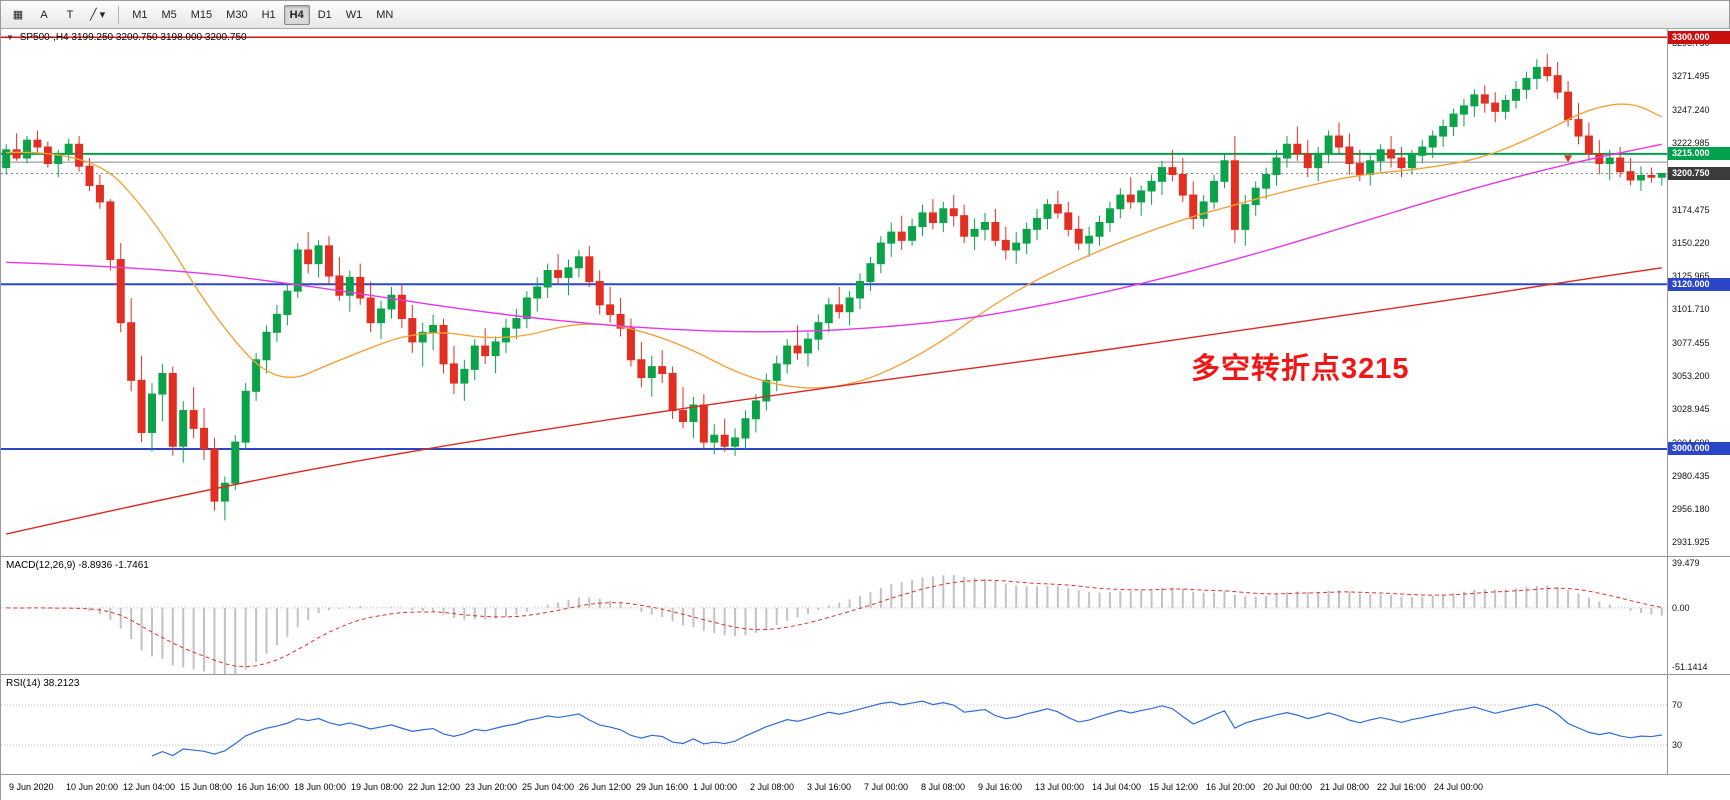 The width and height of the screenshot is (1730, 800). I want to click on time-axis-label: 15 Jul 12:00, so click(1174, 787).